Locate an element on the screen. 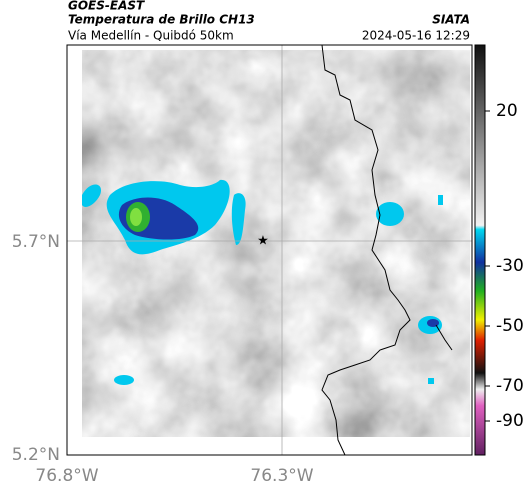 The image size is (526, 495). title: Temperatura de Brillo CH13 is located at coordinates (161, 20).